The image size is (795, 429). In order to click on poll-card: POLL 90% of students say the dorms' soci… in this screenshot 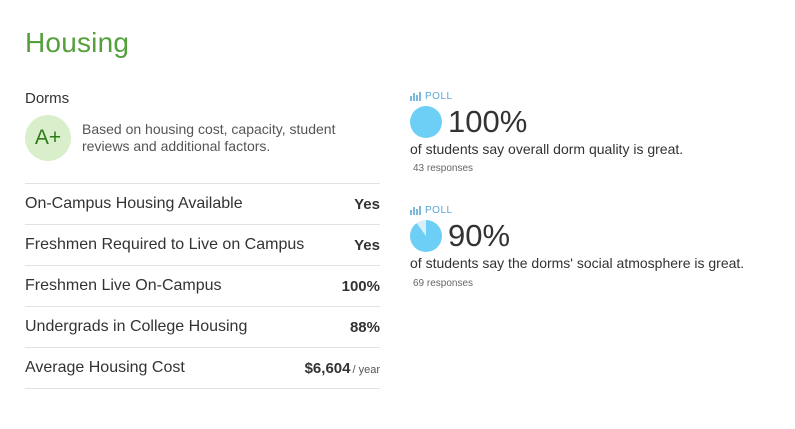, I will do `click(580, 249)`.